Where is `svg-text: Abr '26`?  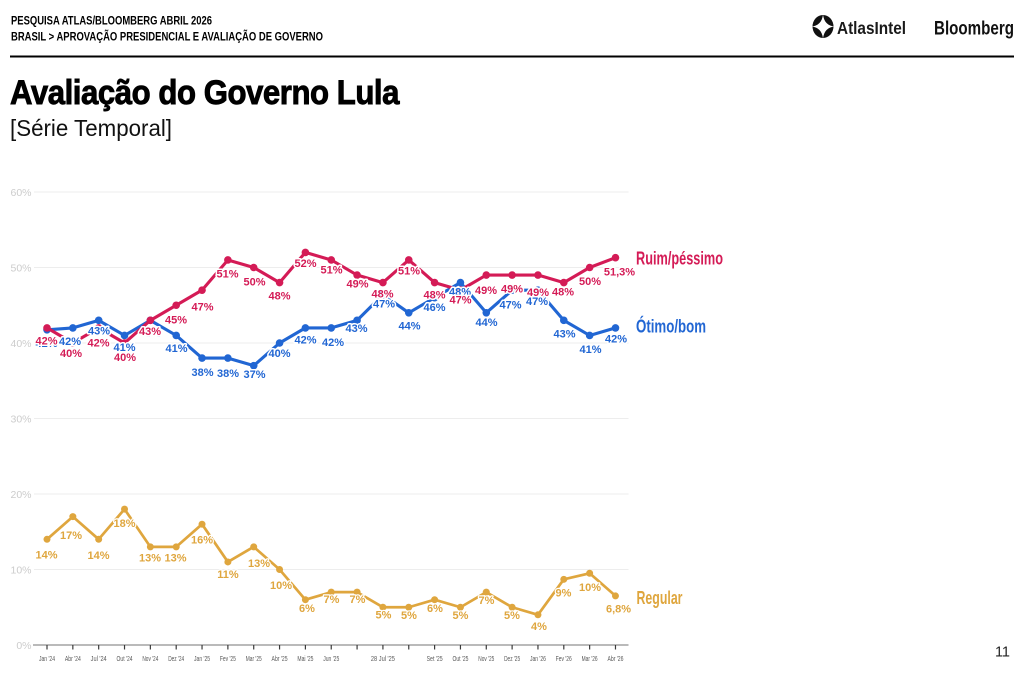
svg-text: Abr '26 is located at coordinates (615, 658).